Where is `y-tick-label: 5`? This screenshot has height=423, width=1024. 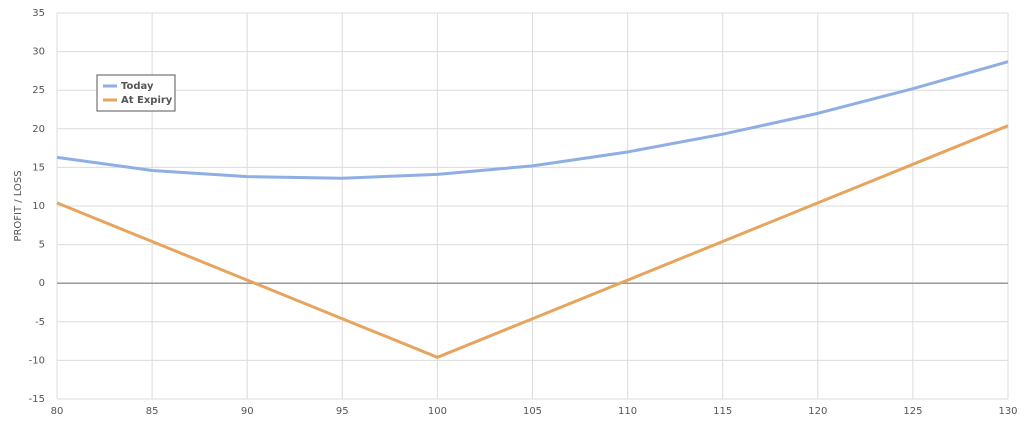
y-tick-label: 5 is located at coordinates (42, 245).